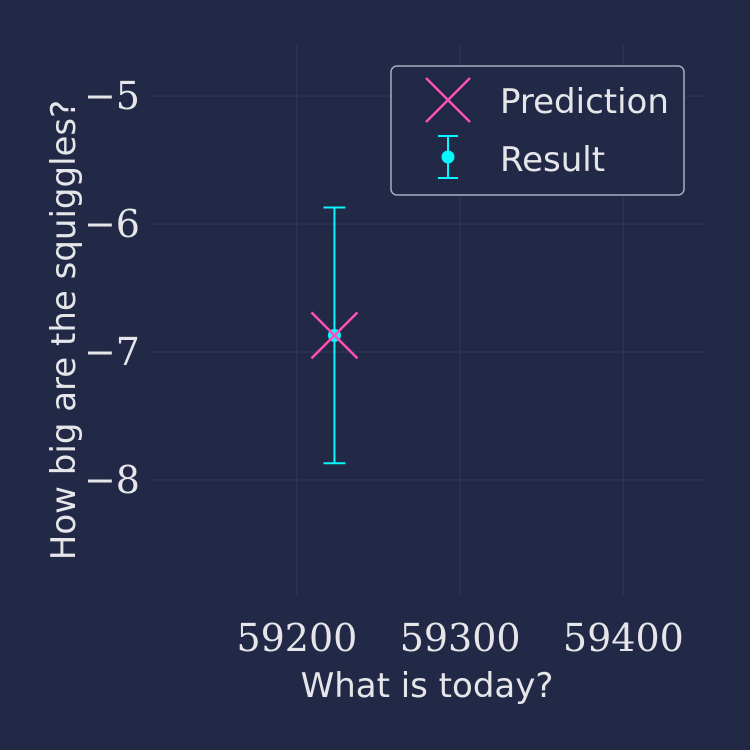  Describe the element at coordinates (427, 686) in the screenshot. I see `x-axis-label: What is today?` at that location.